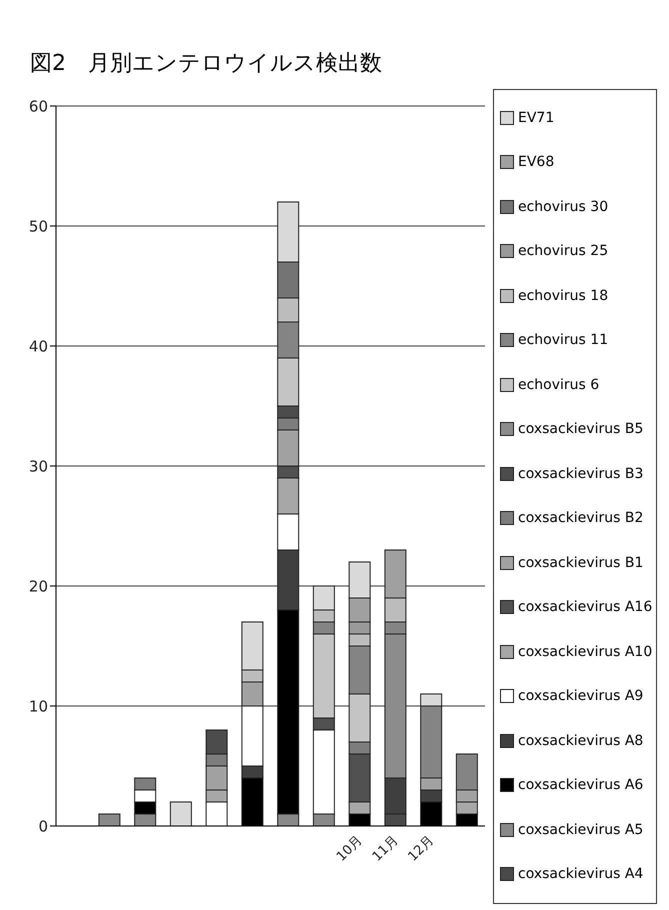  Describe the element at coordinates (581, 474) in the screenshot. I see `legend-label: coxsackievirus B3` at that location.